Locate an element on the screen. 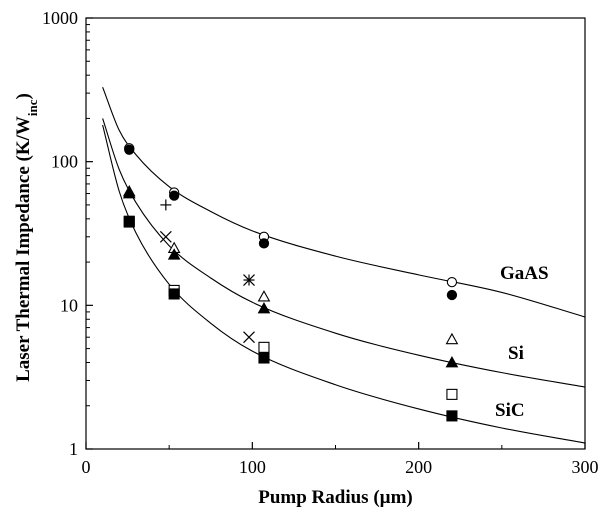 The image size is (615, 512). y-axis-title: Laser Thermal Impedance (K/Winc) is located at coordinates (26, 237).